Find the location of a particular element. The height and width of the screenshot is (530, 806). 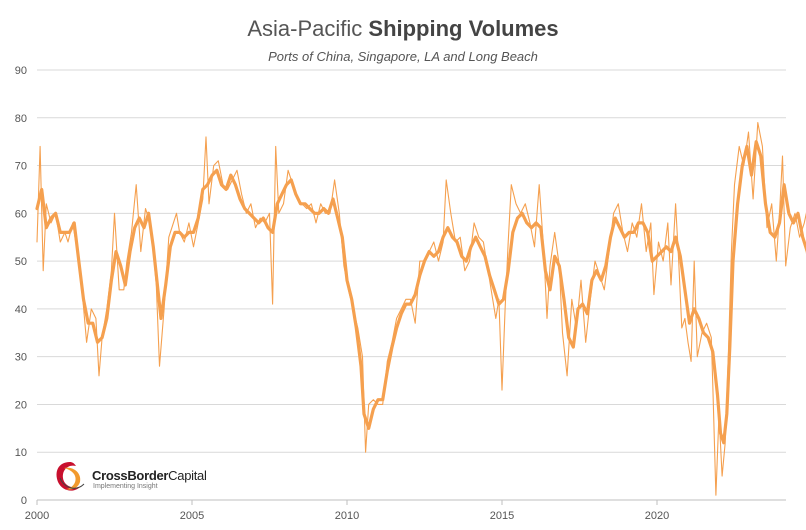

y-tick-label: 10 is located at coordinates (21, 453).